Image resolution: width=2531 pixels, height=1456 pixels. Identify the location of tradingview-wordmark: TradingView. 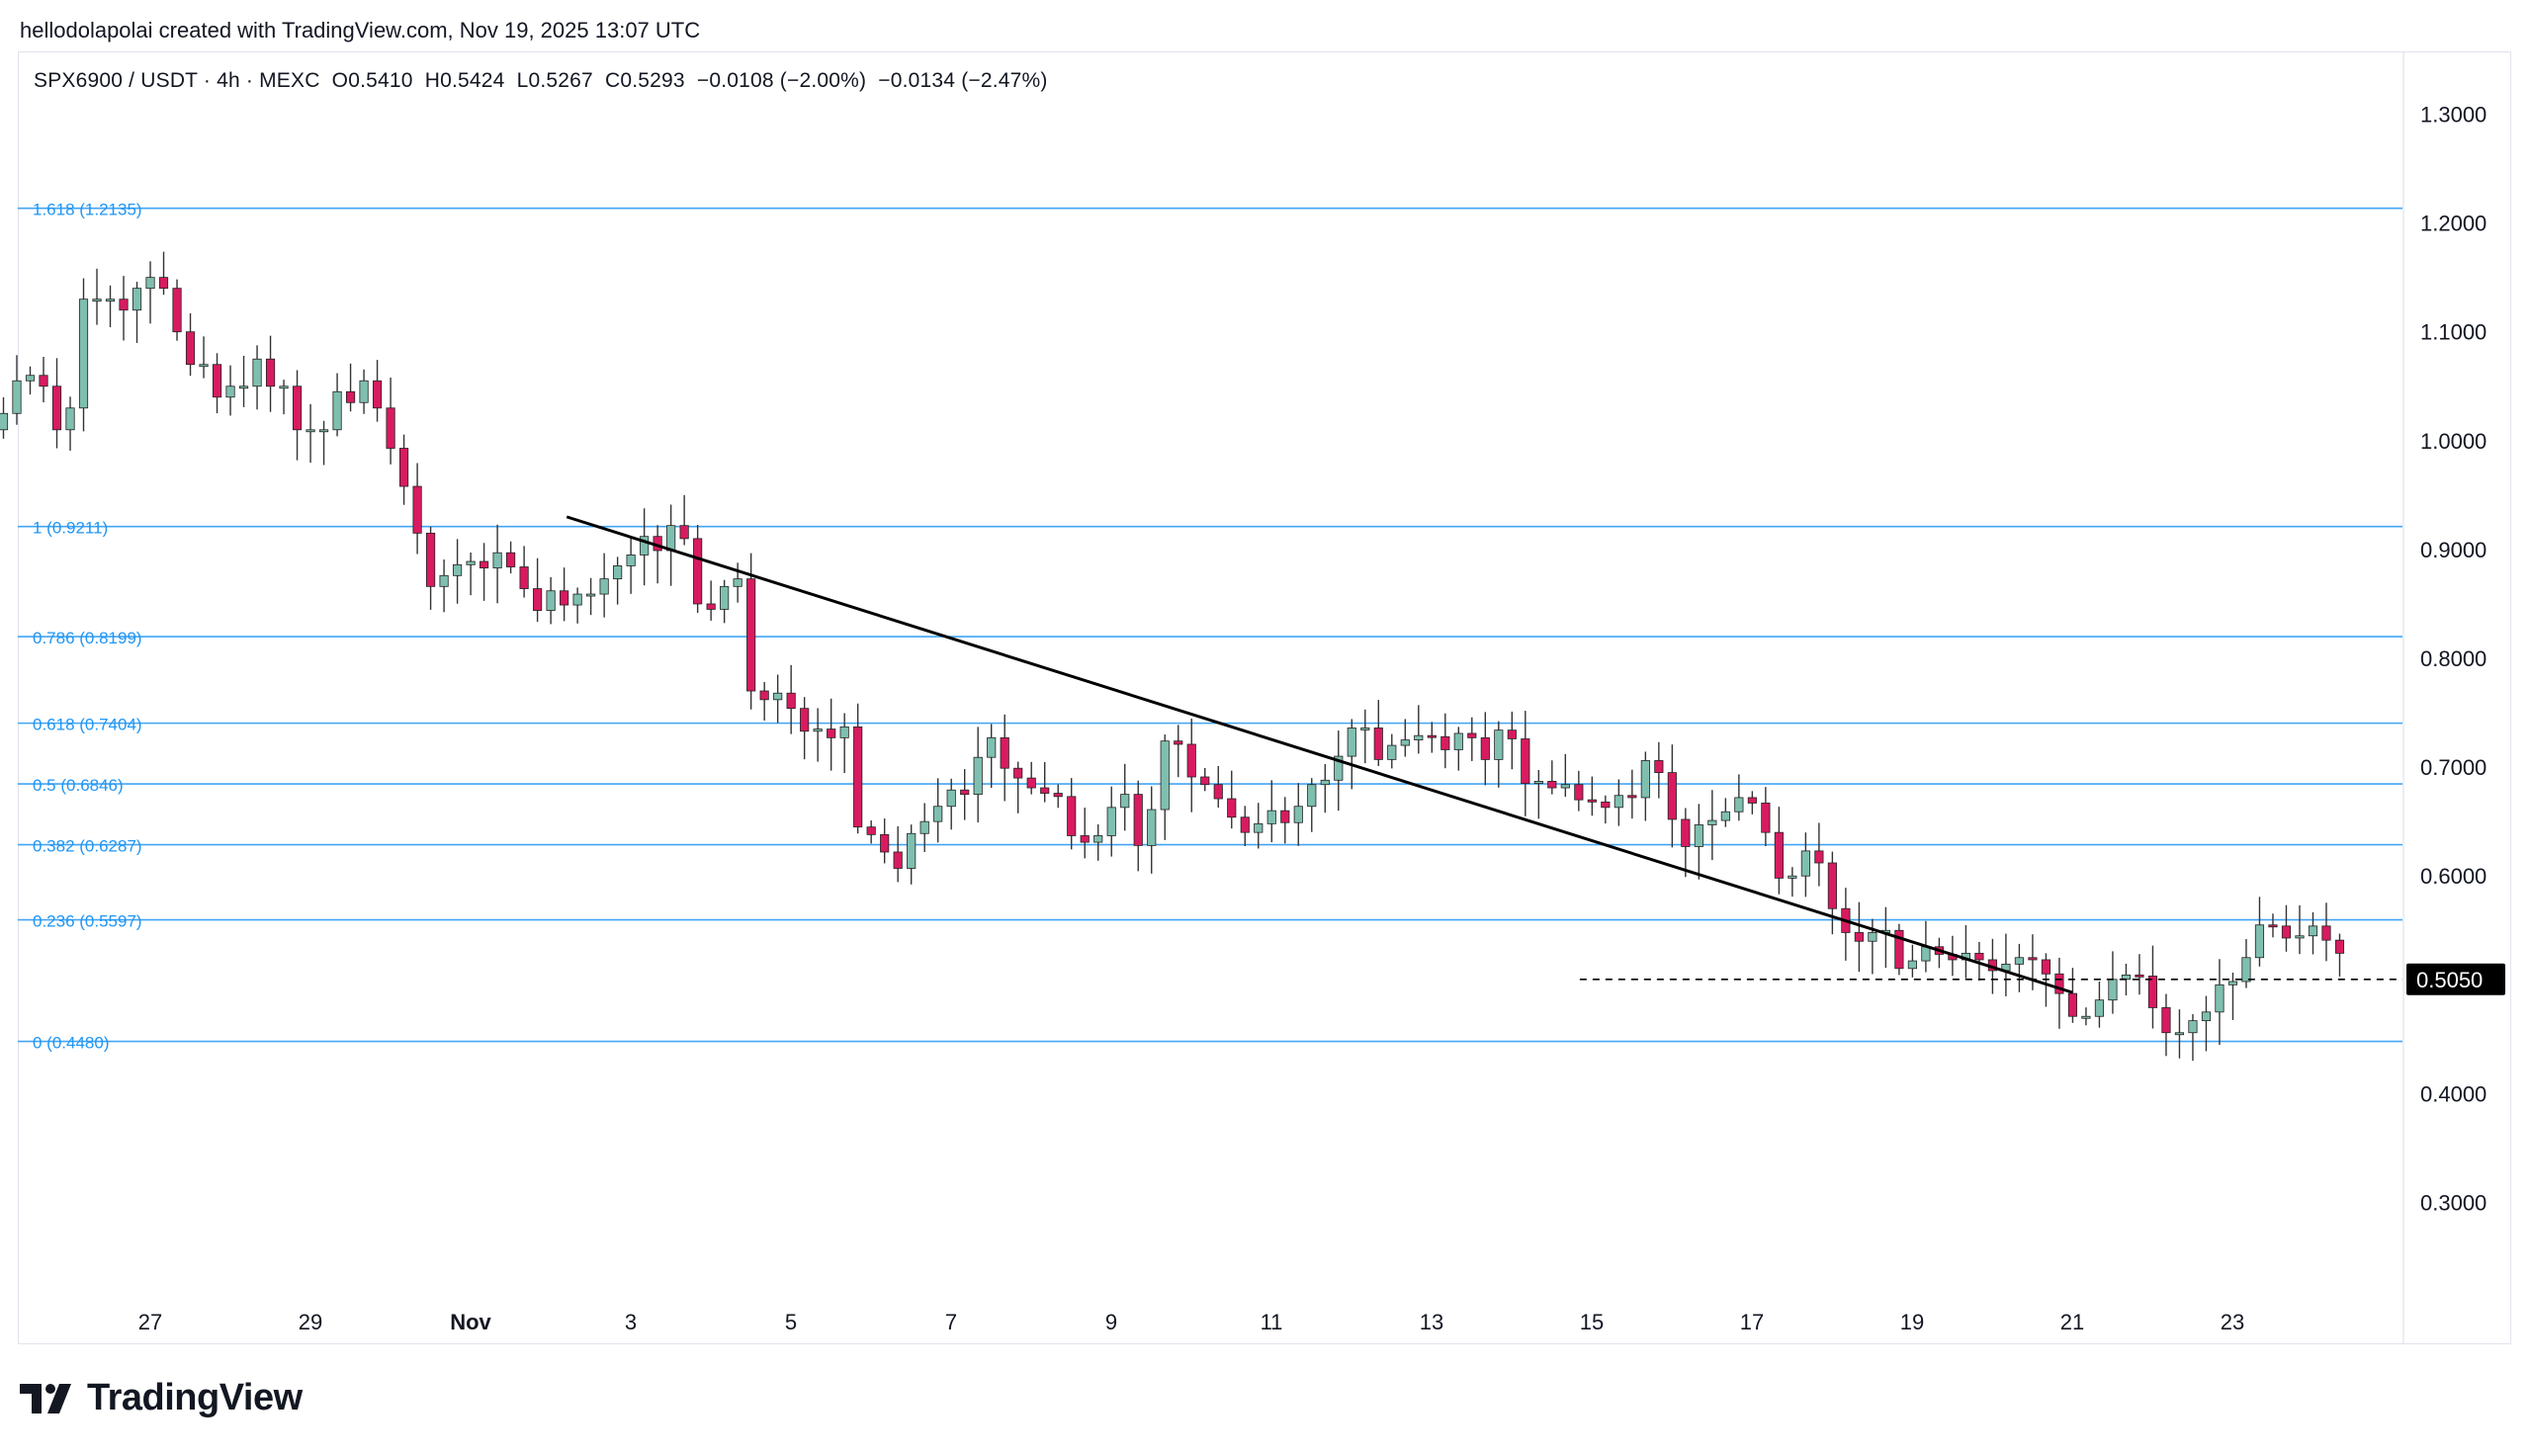
(195, 1397).